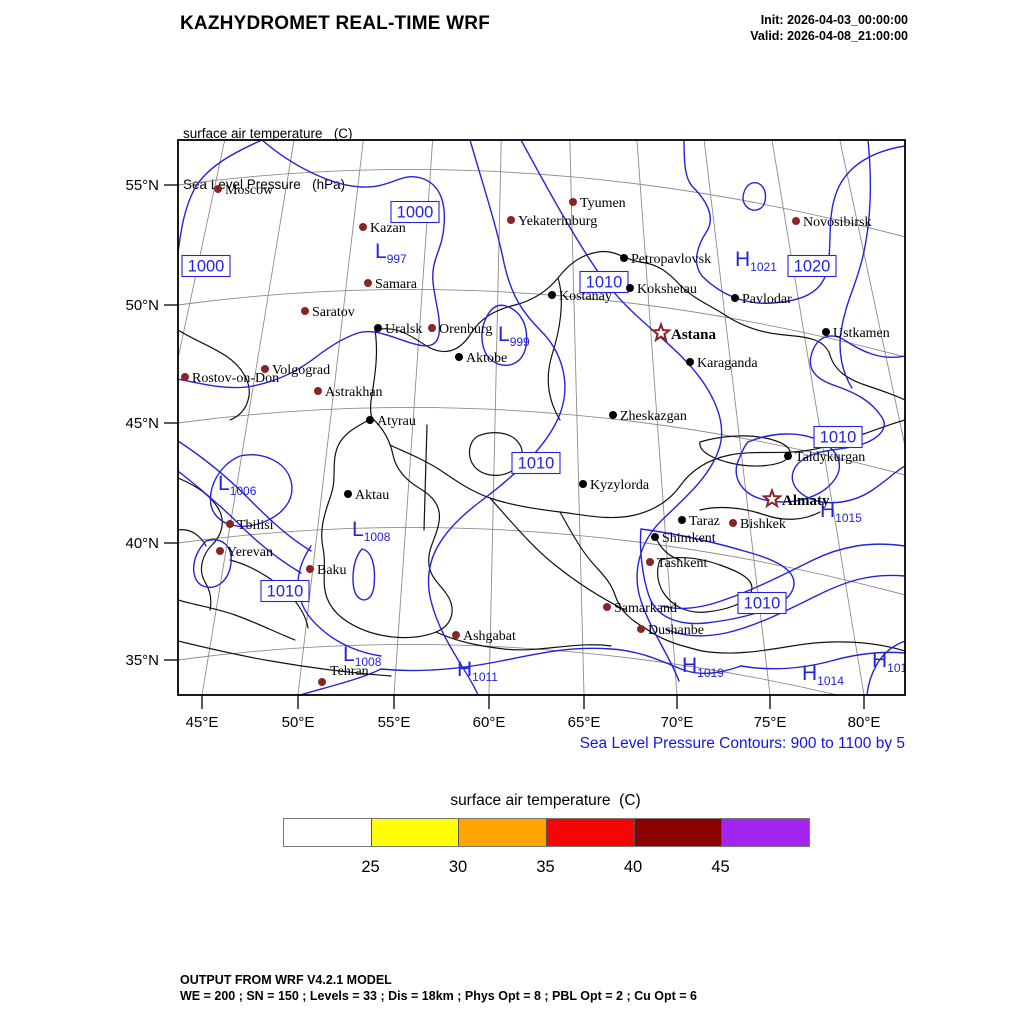 This screenshot has height=1024, width=1024. Describe the element at coordinates (653, 416) in the screenshot. I see `city-label: Zheskazgan` at that location.